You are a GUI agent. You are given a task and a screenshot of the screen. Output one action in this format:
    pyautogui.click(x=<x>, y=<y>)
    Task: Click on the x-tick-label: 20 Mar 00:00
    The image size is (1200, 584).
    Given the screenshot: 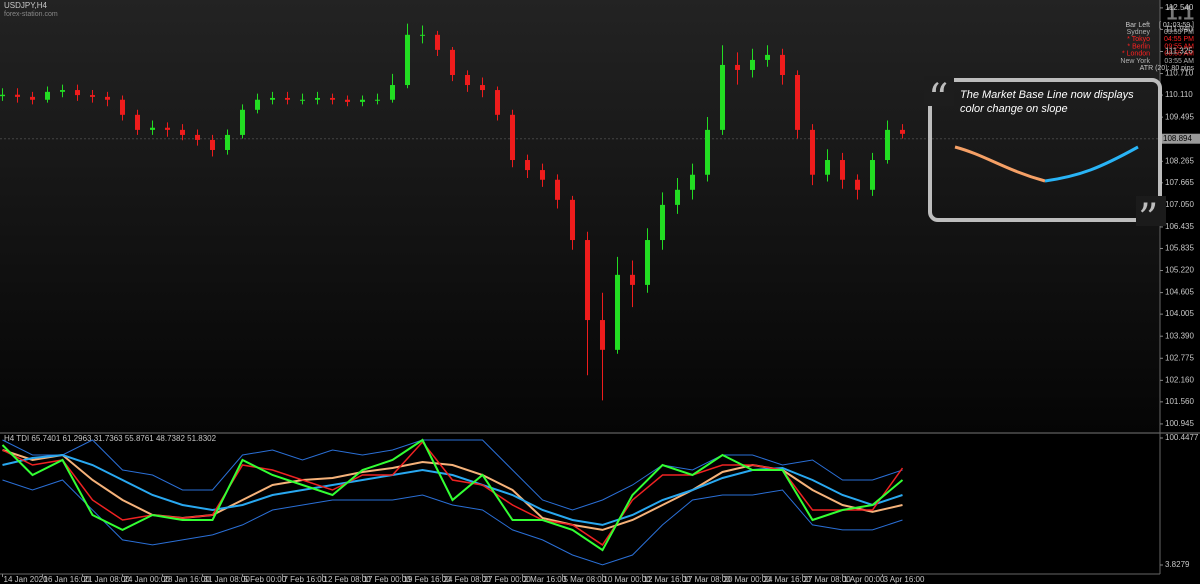 What is the action you would take?
    pyautogui.click(x=748, y=579)
    